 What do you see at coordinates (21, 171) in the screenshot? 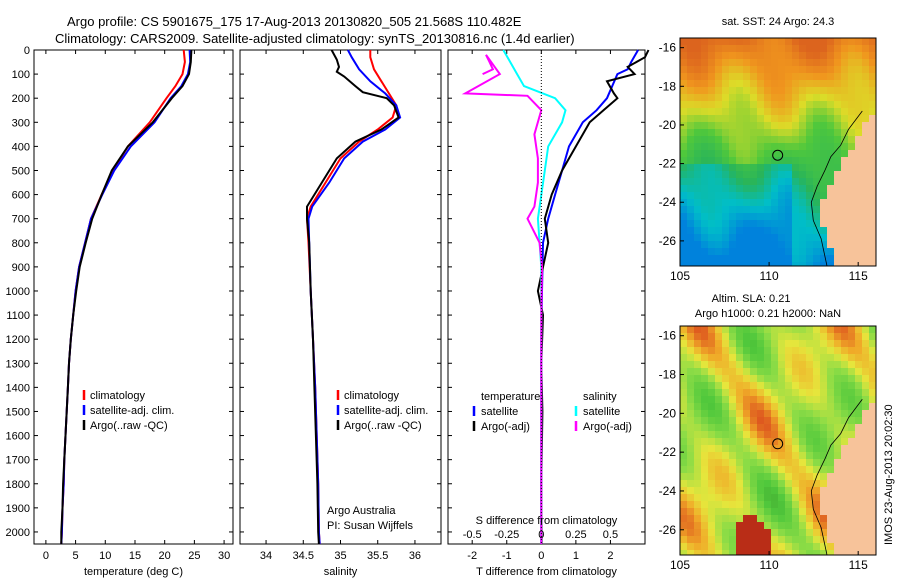
I see `y-tick-label: 500` at bounding box center [21, 171].